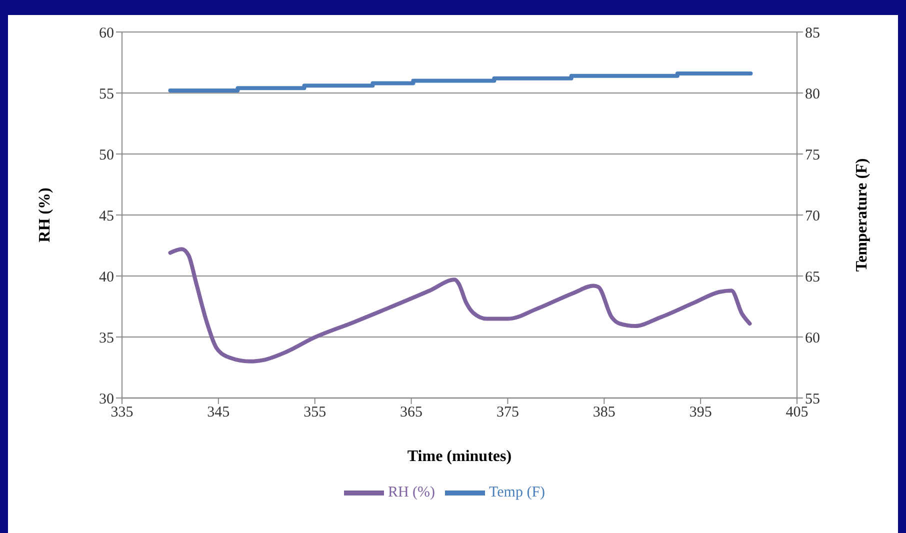 The width and height of the screenshot is (906, 533). What do you see at coordinates (797, 412) in the screenshot?
I see `x-tick-label: 405` at bounding box center [797, 412].